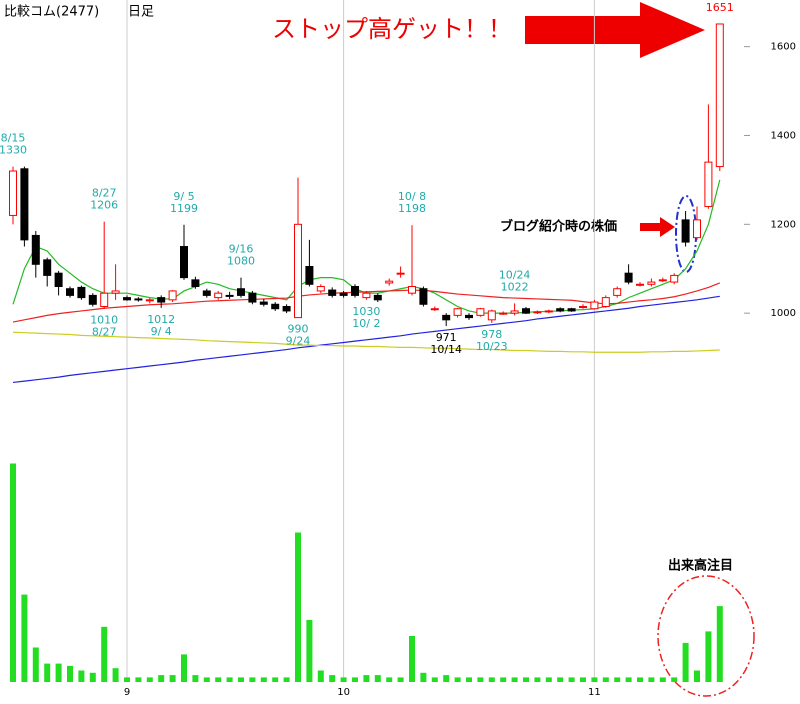  I want to click on trough-value: 1010, so click(104, 320).